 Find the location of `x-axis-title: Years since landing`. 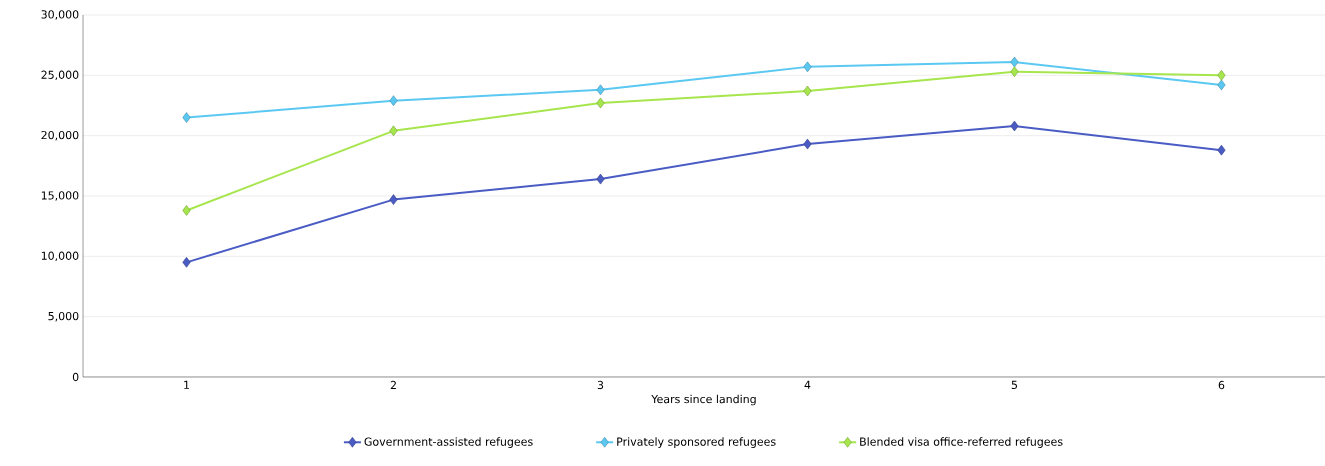

x-axis-title: Years since landing is located at coordinates (703, 400).